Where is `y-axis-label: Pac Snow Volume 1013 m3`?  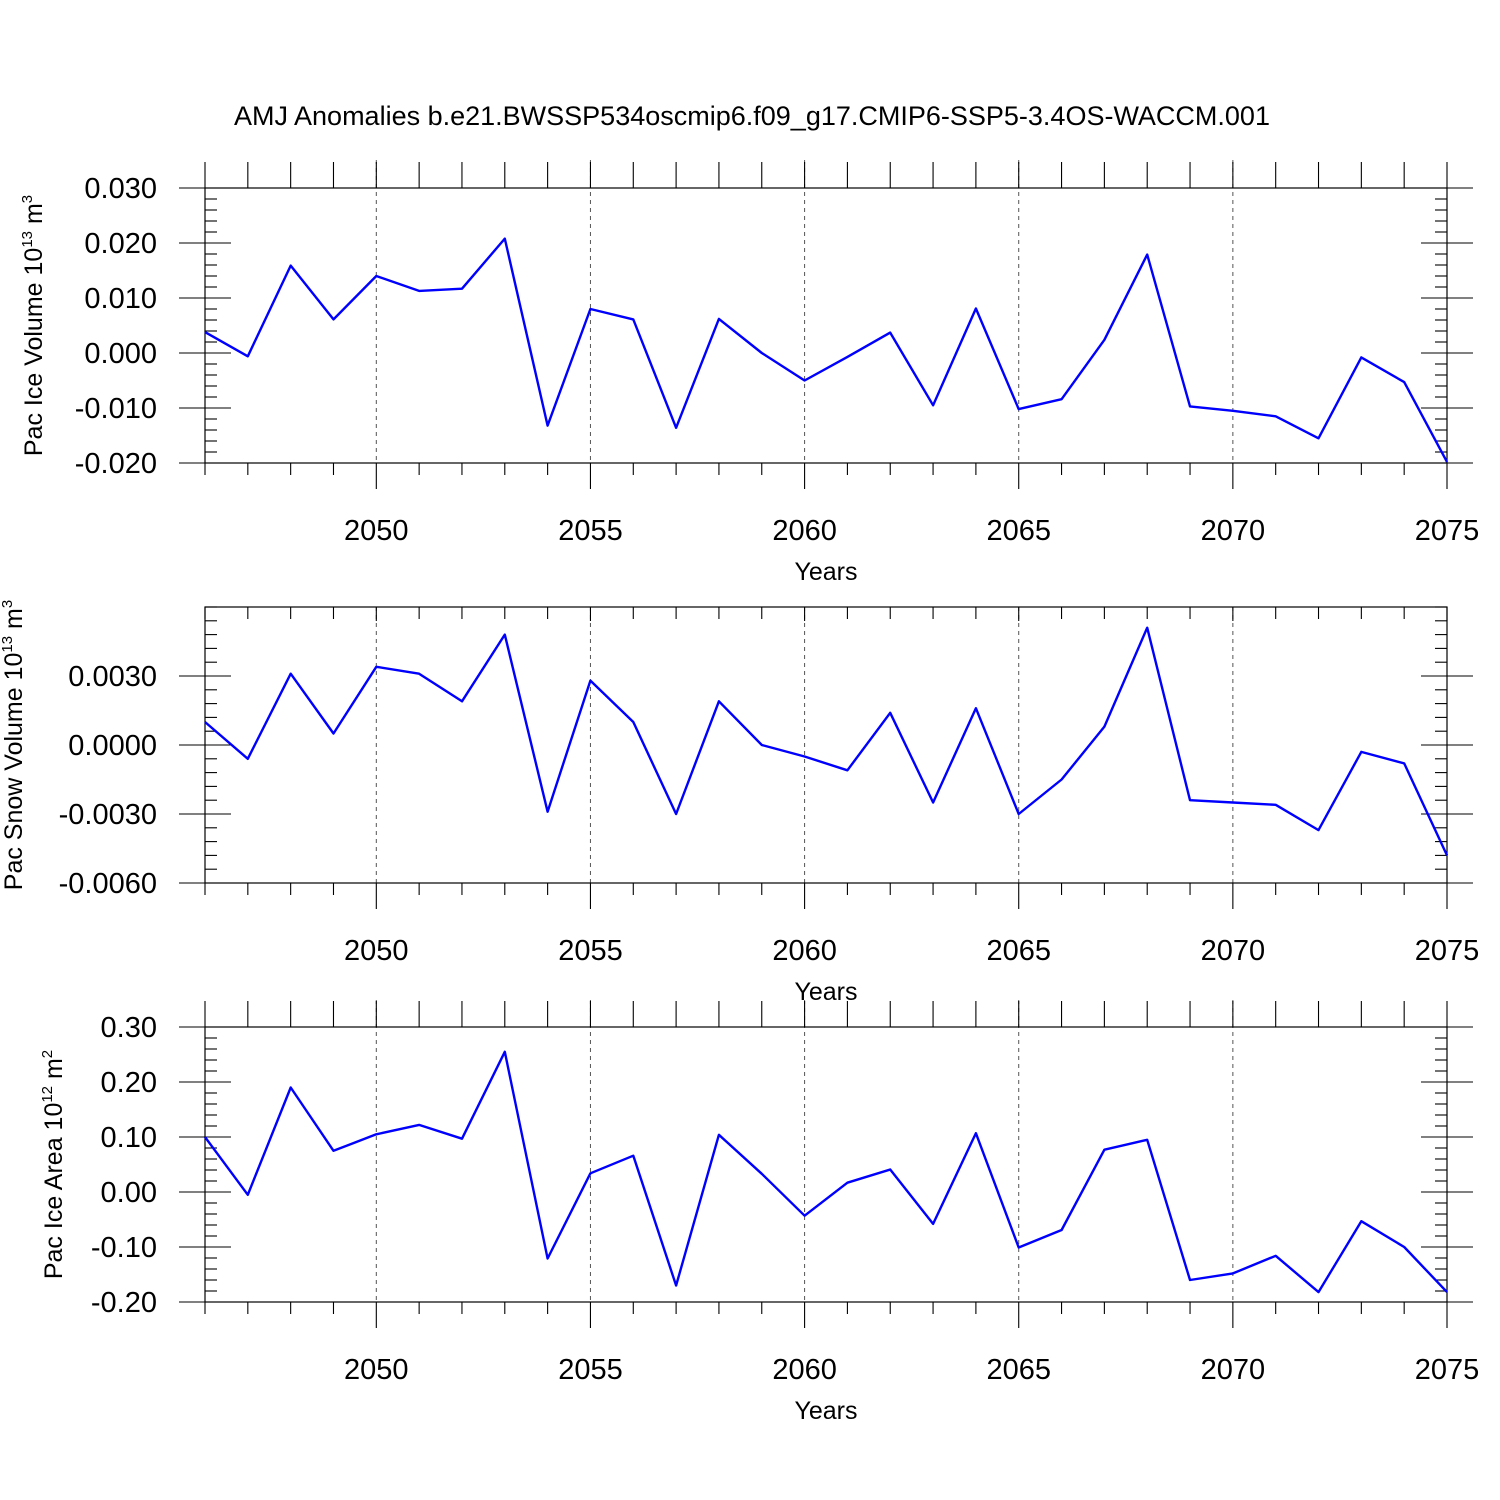 y-axis-label: Pac Snow Volume 1013 m3 is located at coordinates (14, 745).